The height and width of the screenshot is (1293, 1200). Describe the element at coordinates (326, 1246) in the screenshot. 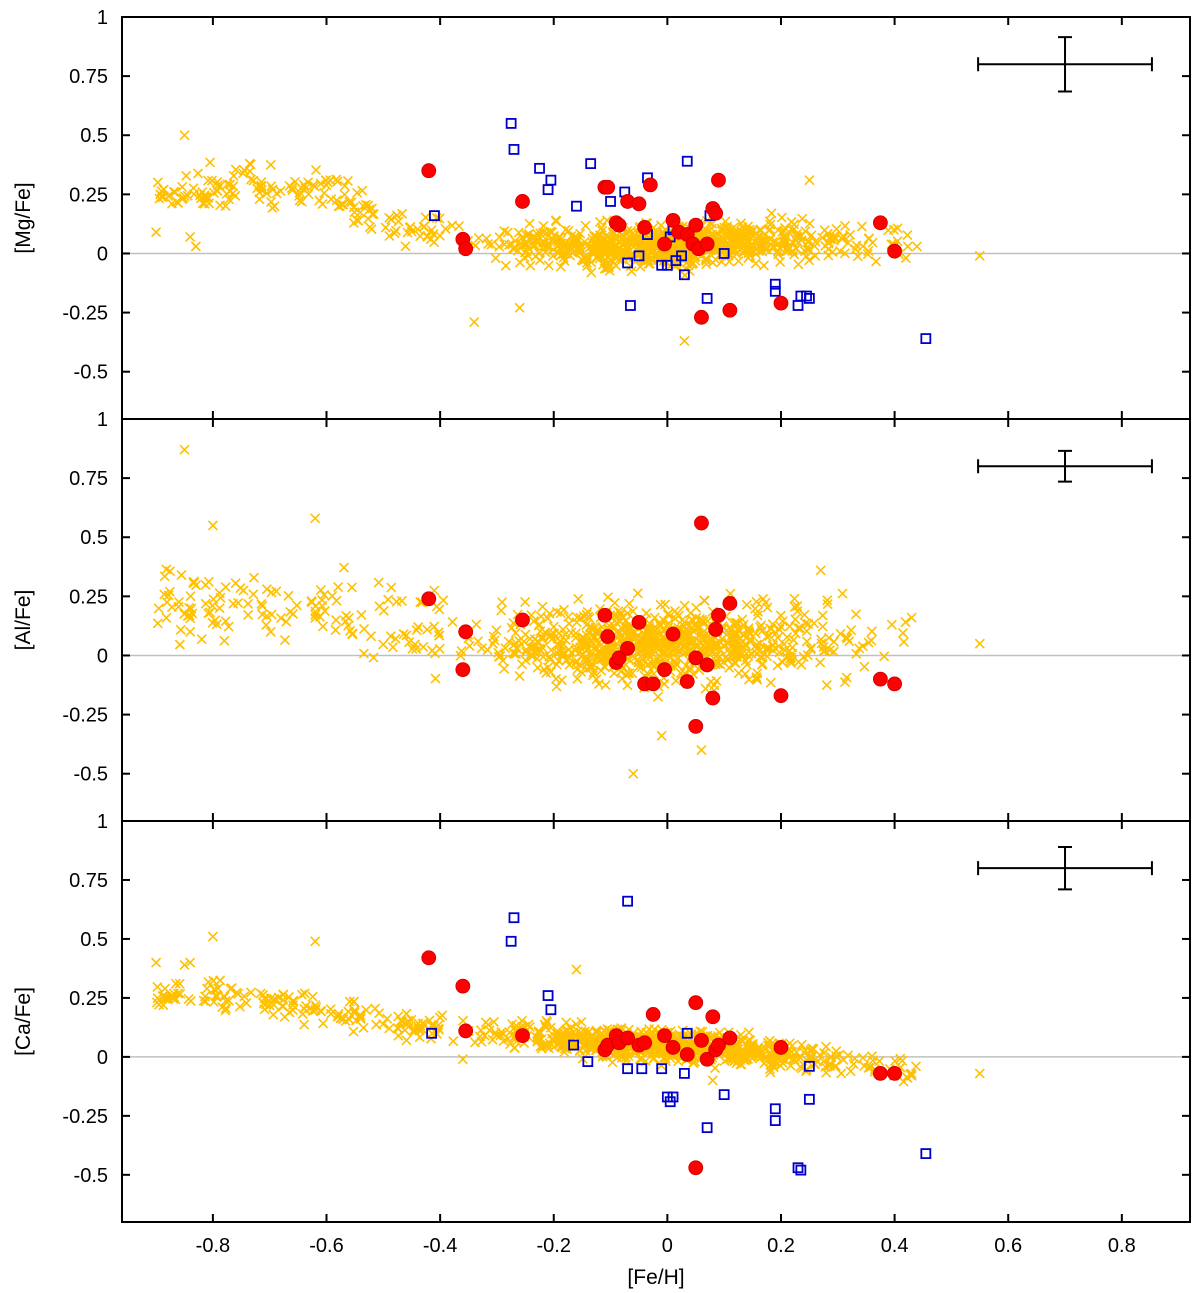

I see `x-tick-label: -0.6` at that location.